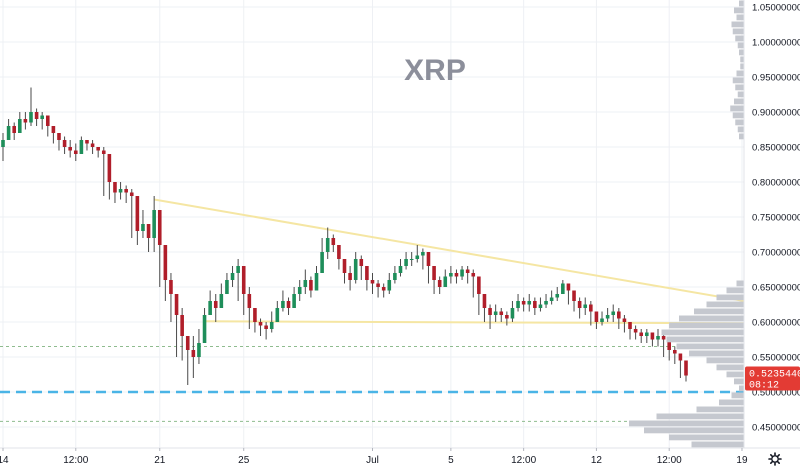 This screenshot has height=473, width=800. What do you see at coordinates (775, 459) in the screenshot?
I see `settings-gear-icon` at bounding box center [775, 459].